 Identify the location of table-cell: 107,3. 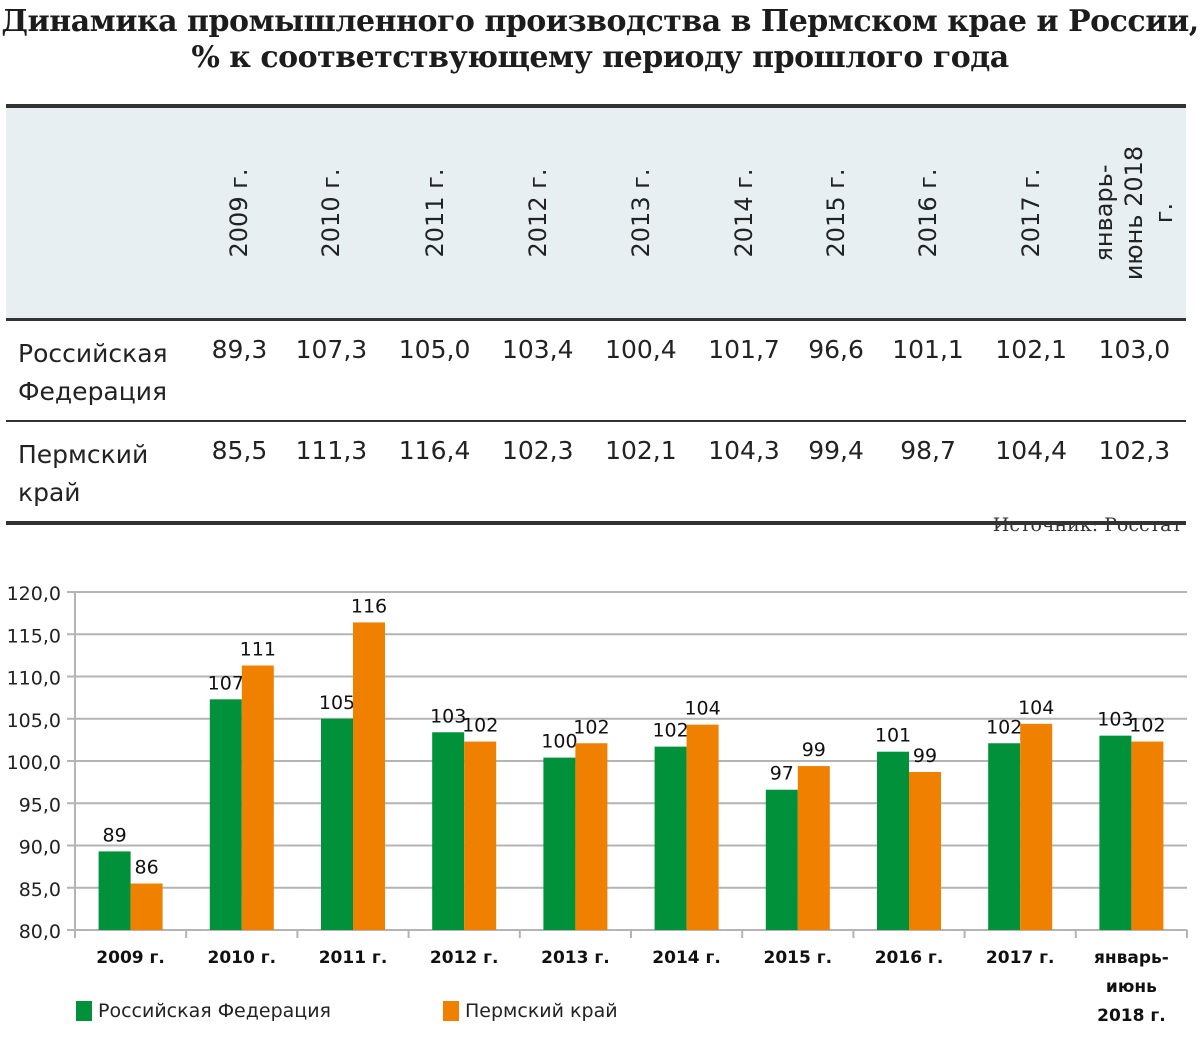
(331, 370).